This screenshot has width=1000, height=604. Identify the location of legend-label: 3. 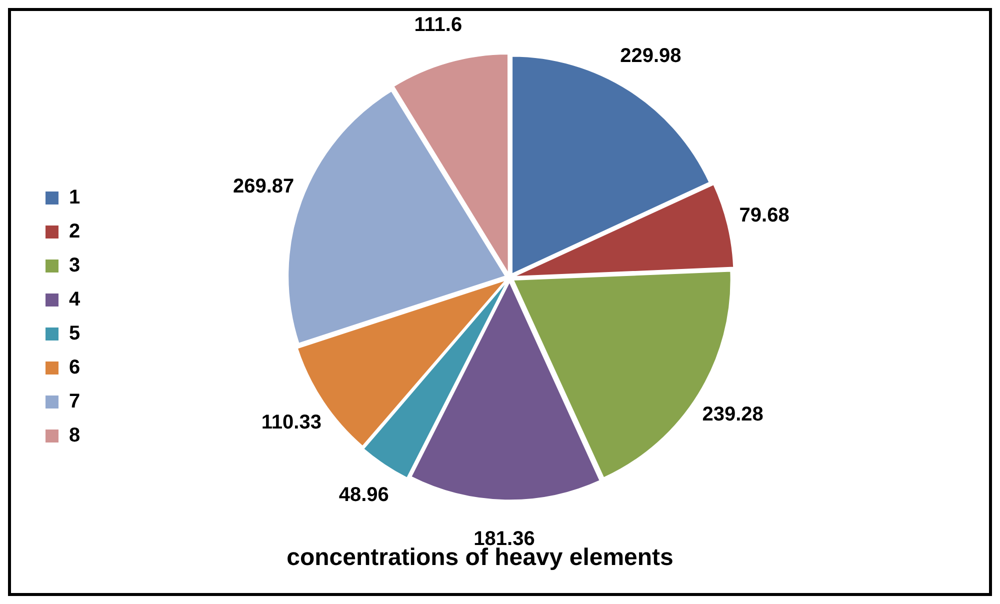
(74, 265).